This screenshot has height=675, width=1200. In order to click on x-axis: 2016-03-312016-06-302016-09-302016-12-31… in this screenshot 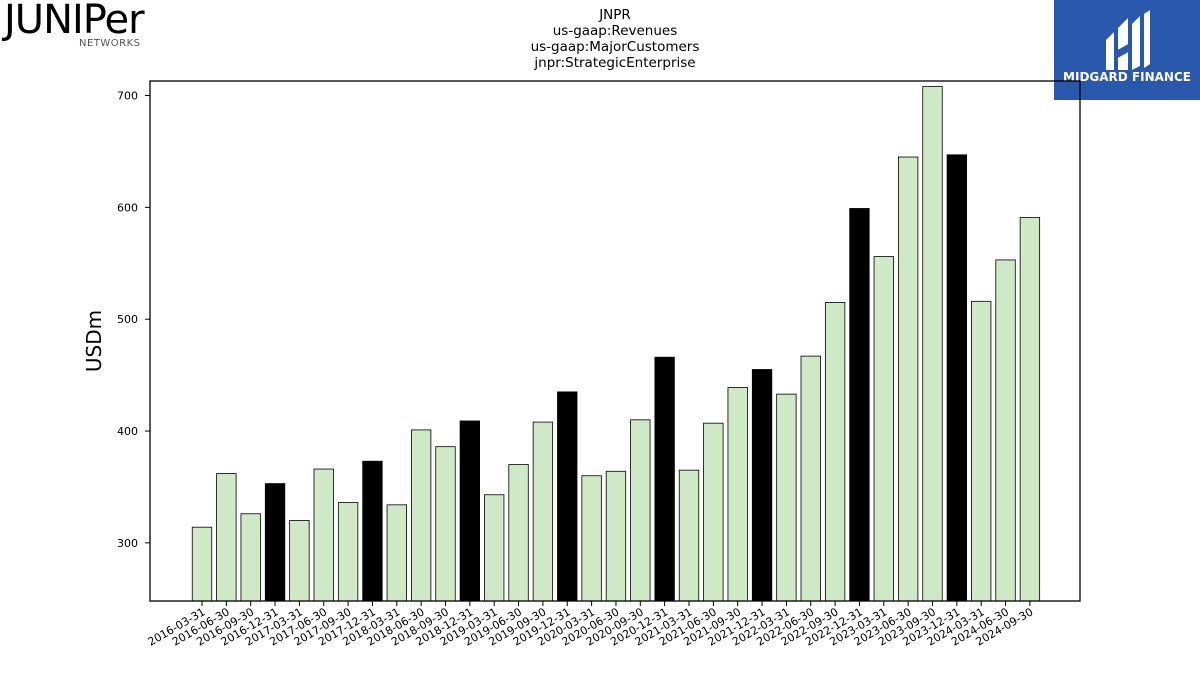, I will do `click(590, 625)`.